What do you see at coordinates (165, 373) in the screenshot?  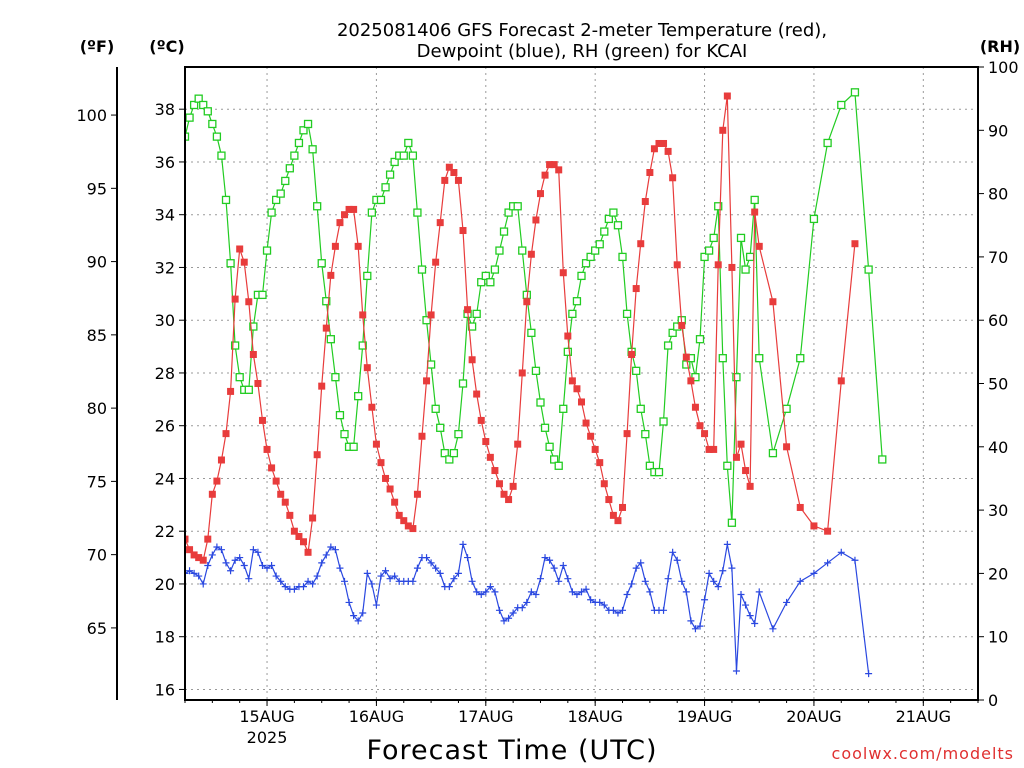 I see `celsius-tick-label: 28` at bounding box center [165, 373].